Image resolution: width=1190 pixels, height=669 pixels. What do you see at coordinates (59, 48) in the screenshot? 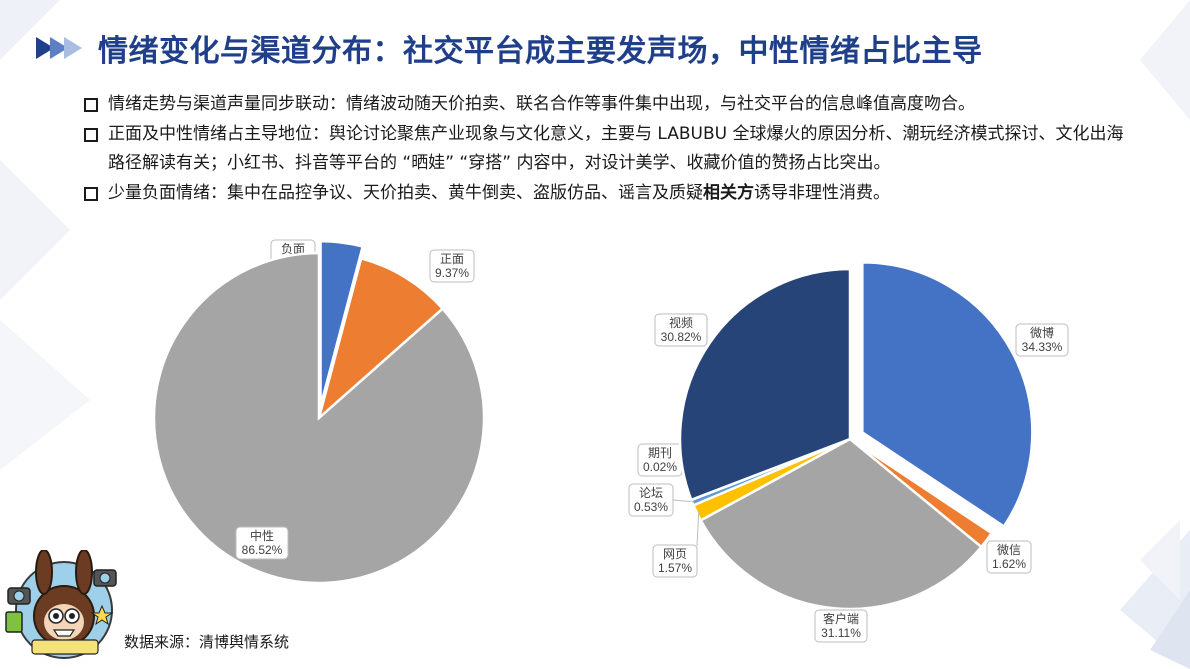
I see `play-arrows-icon` at bounding box center [59, 48].